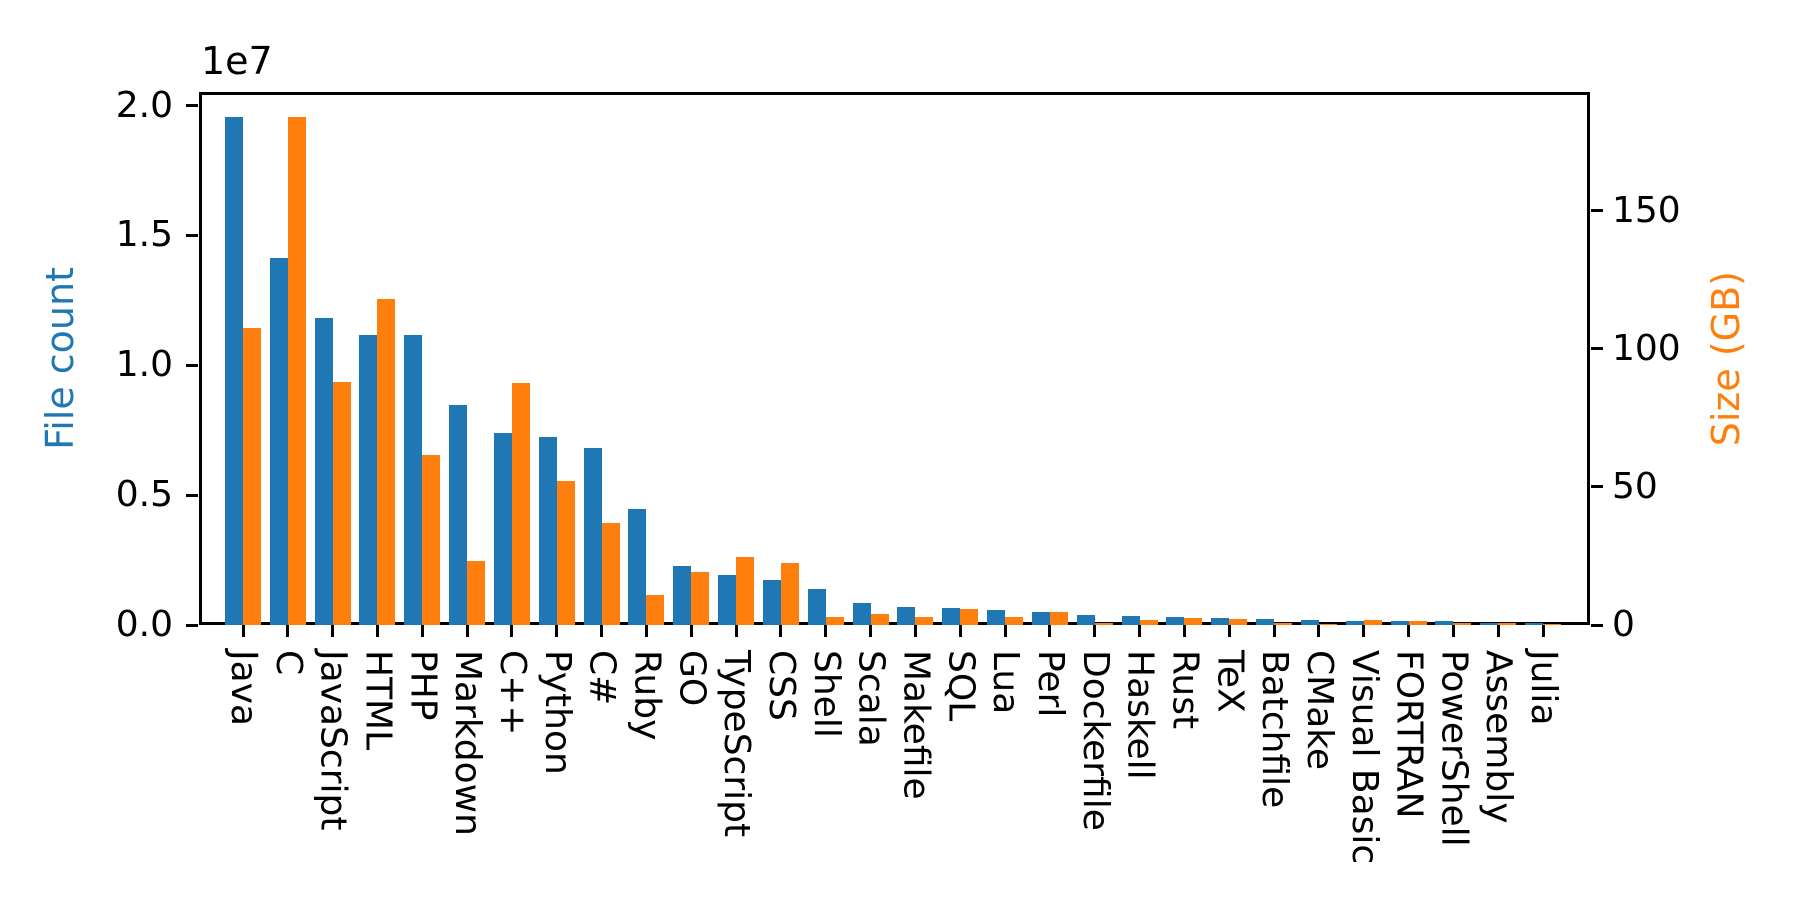 This screenshot has width=1800, height=900. Describe the element at coordinates (1319, 710) in the screenshot. I see `x-tick-label-cmake: CMake` at that location.